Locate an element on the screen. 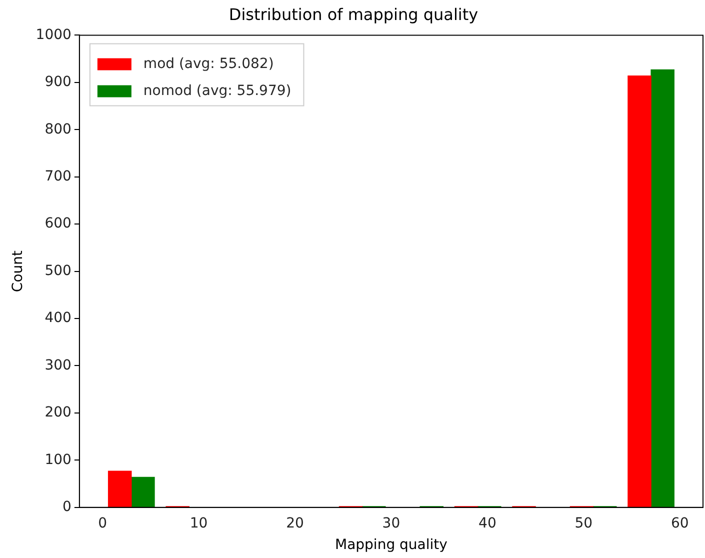 The width and height of the screenshot is (705, 558). x-tick-label: 40 is located at coordinates (487, 523).